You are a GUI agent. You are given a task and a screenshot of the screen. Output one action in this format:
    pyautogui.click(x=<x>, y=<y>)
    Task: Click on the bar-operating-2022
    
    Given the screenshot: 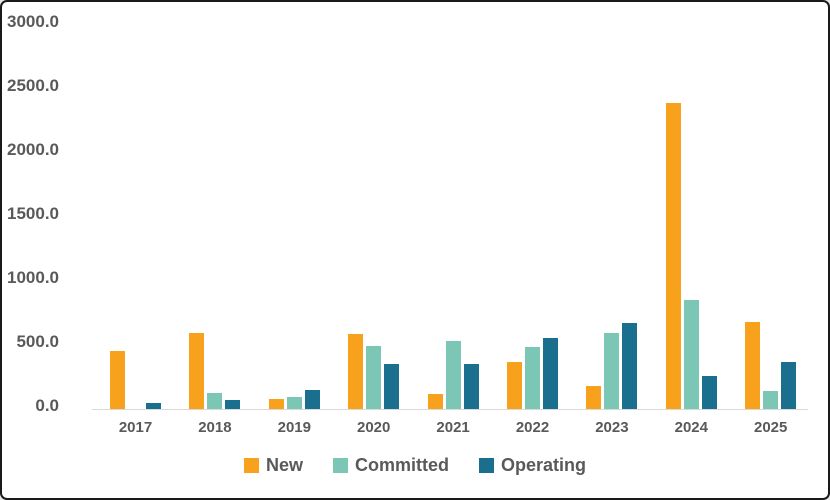 What is the action you would take?
    pyautogui.click(x=550, y=373)
    